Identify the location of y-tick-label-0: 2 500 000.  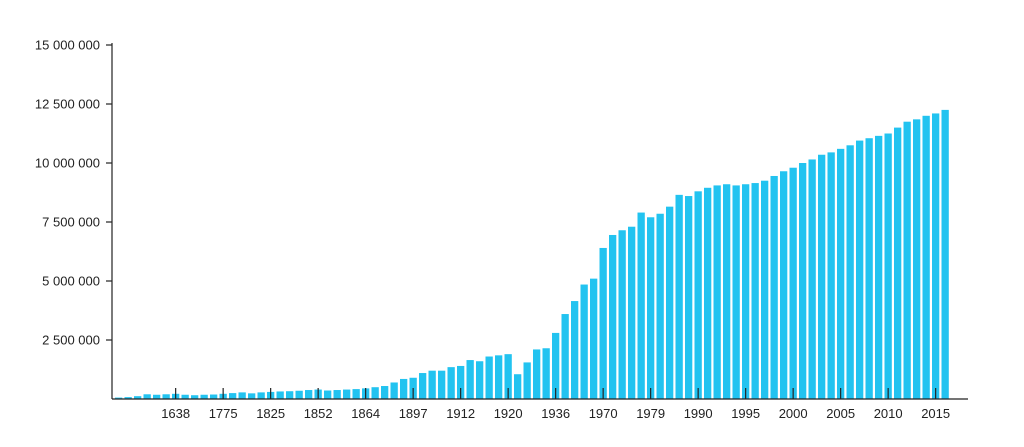
(71, 340).